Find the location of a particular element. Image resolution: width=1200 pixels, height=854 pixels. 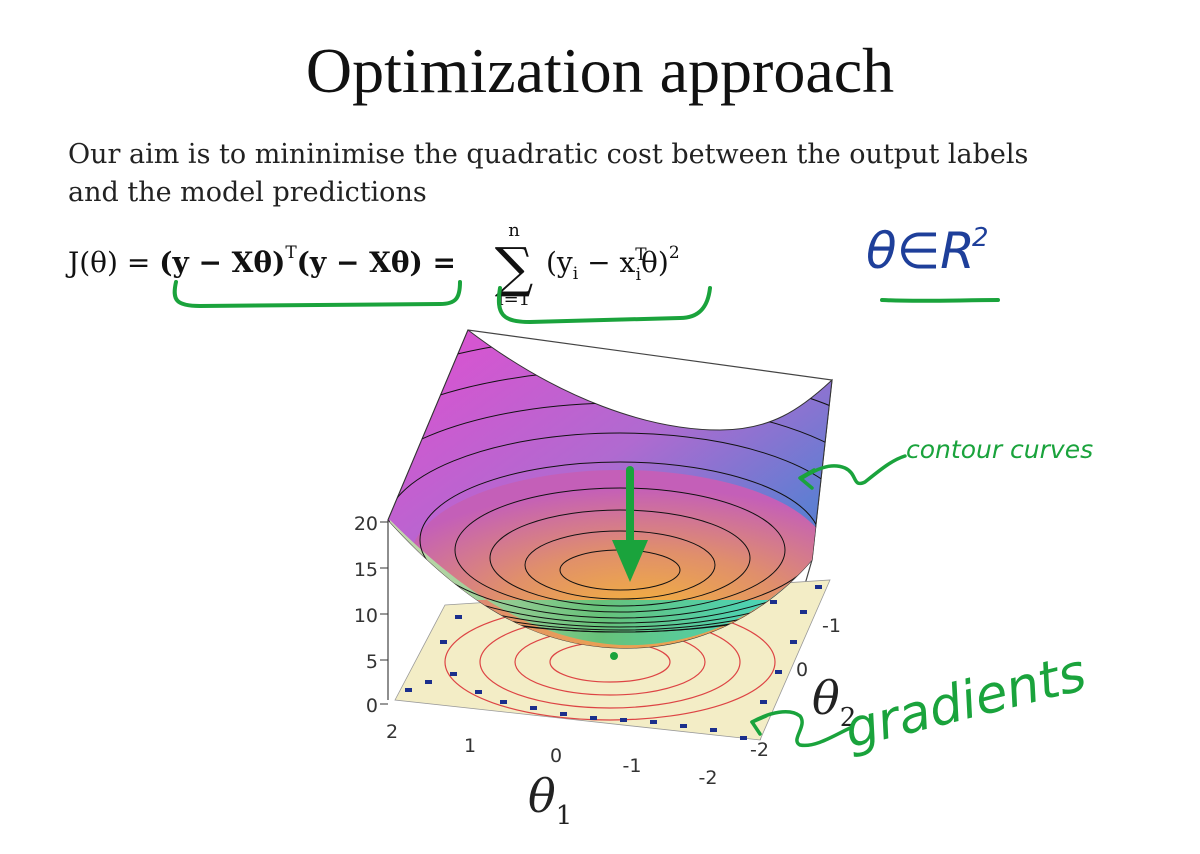

theta1-axis: 2 1 0 -1 -2 is located at coordinates (552, 755).